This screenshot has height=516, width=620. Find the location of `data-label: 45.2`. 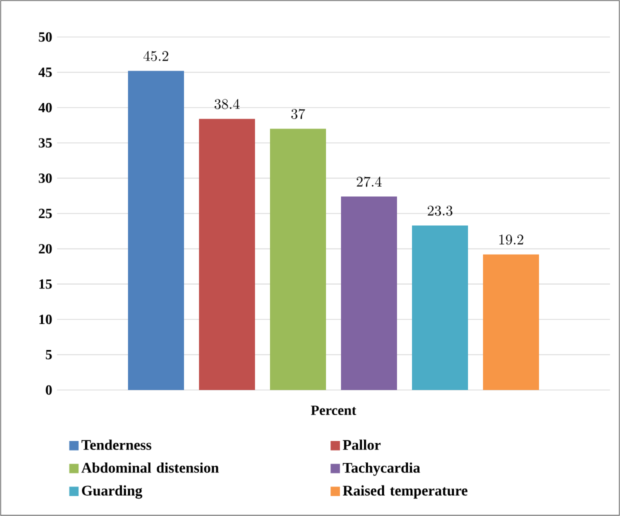

data-label: 45.2 is located at coordinates (155, 56).